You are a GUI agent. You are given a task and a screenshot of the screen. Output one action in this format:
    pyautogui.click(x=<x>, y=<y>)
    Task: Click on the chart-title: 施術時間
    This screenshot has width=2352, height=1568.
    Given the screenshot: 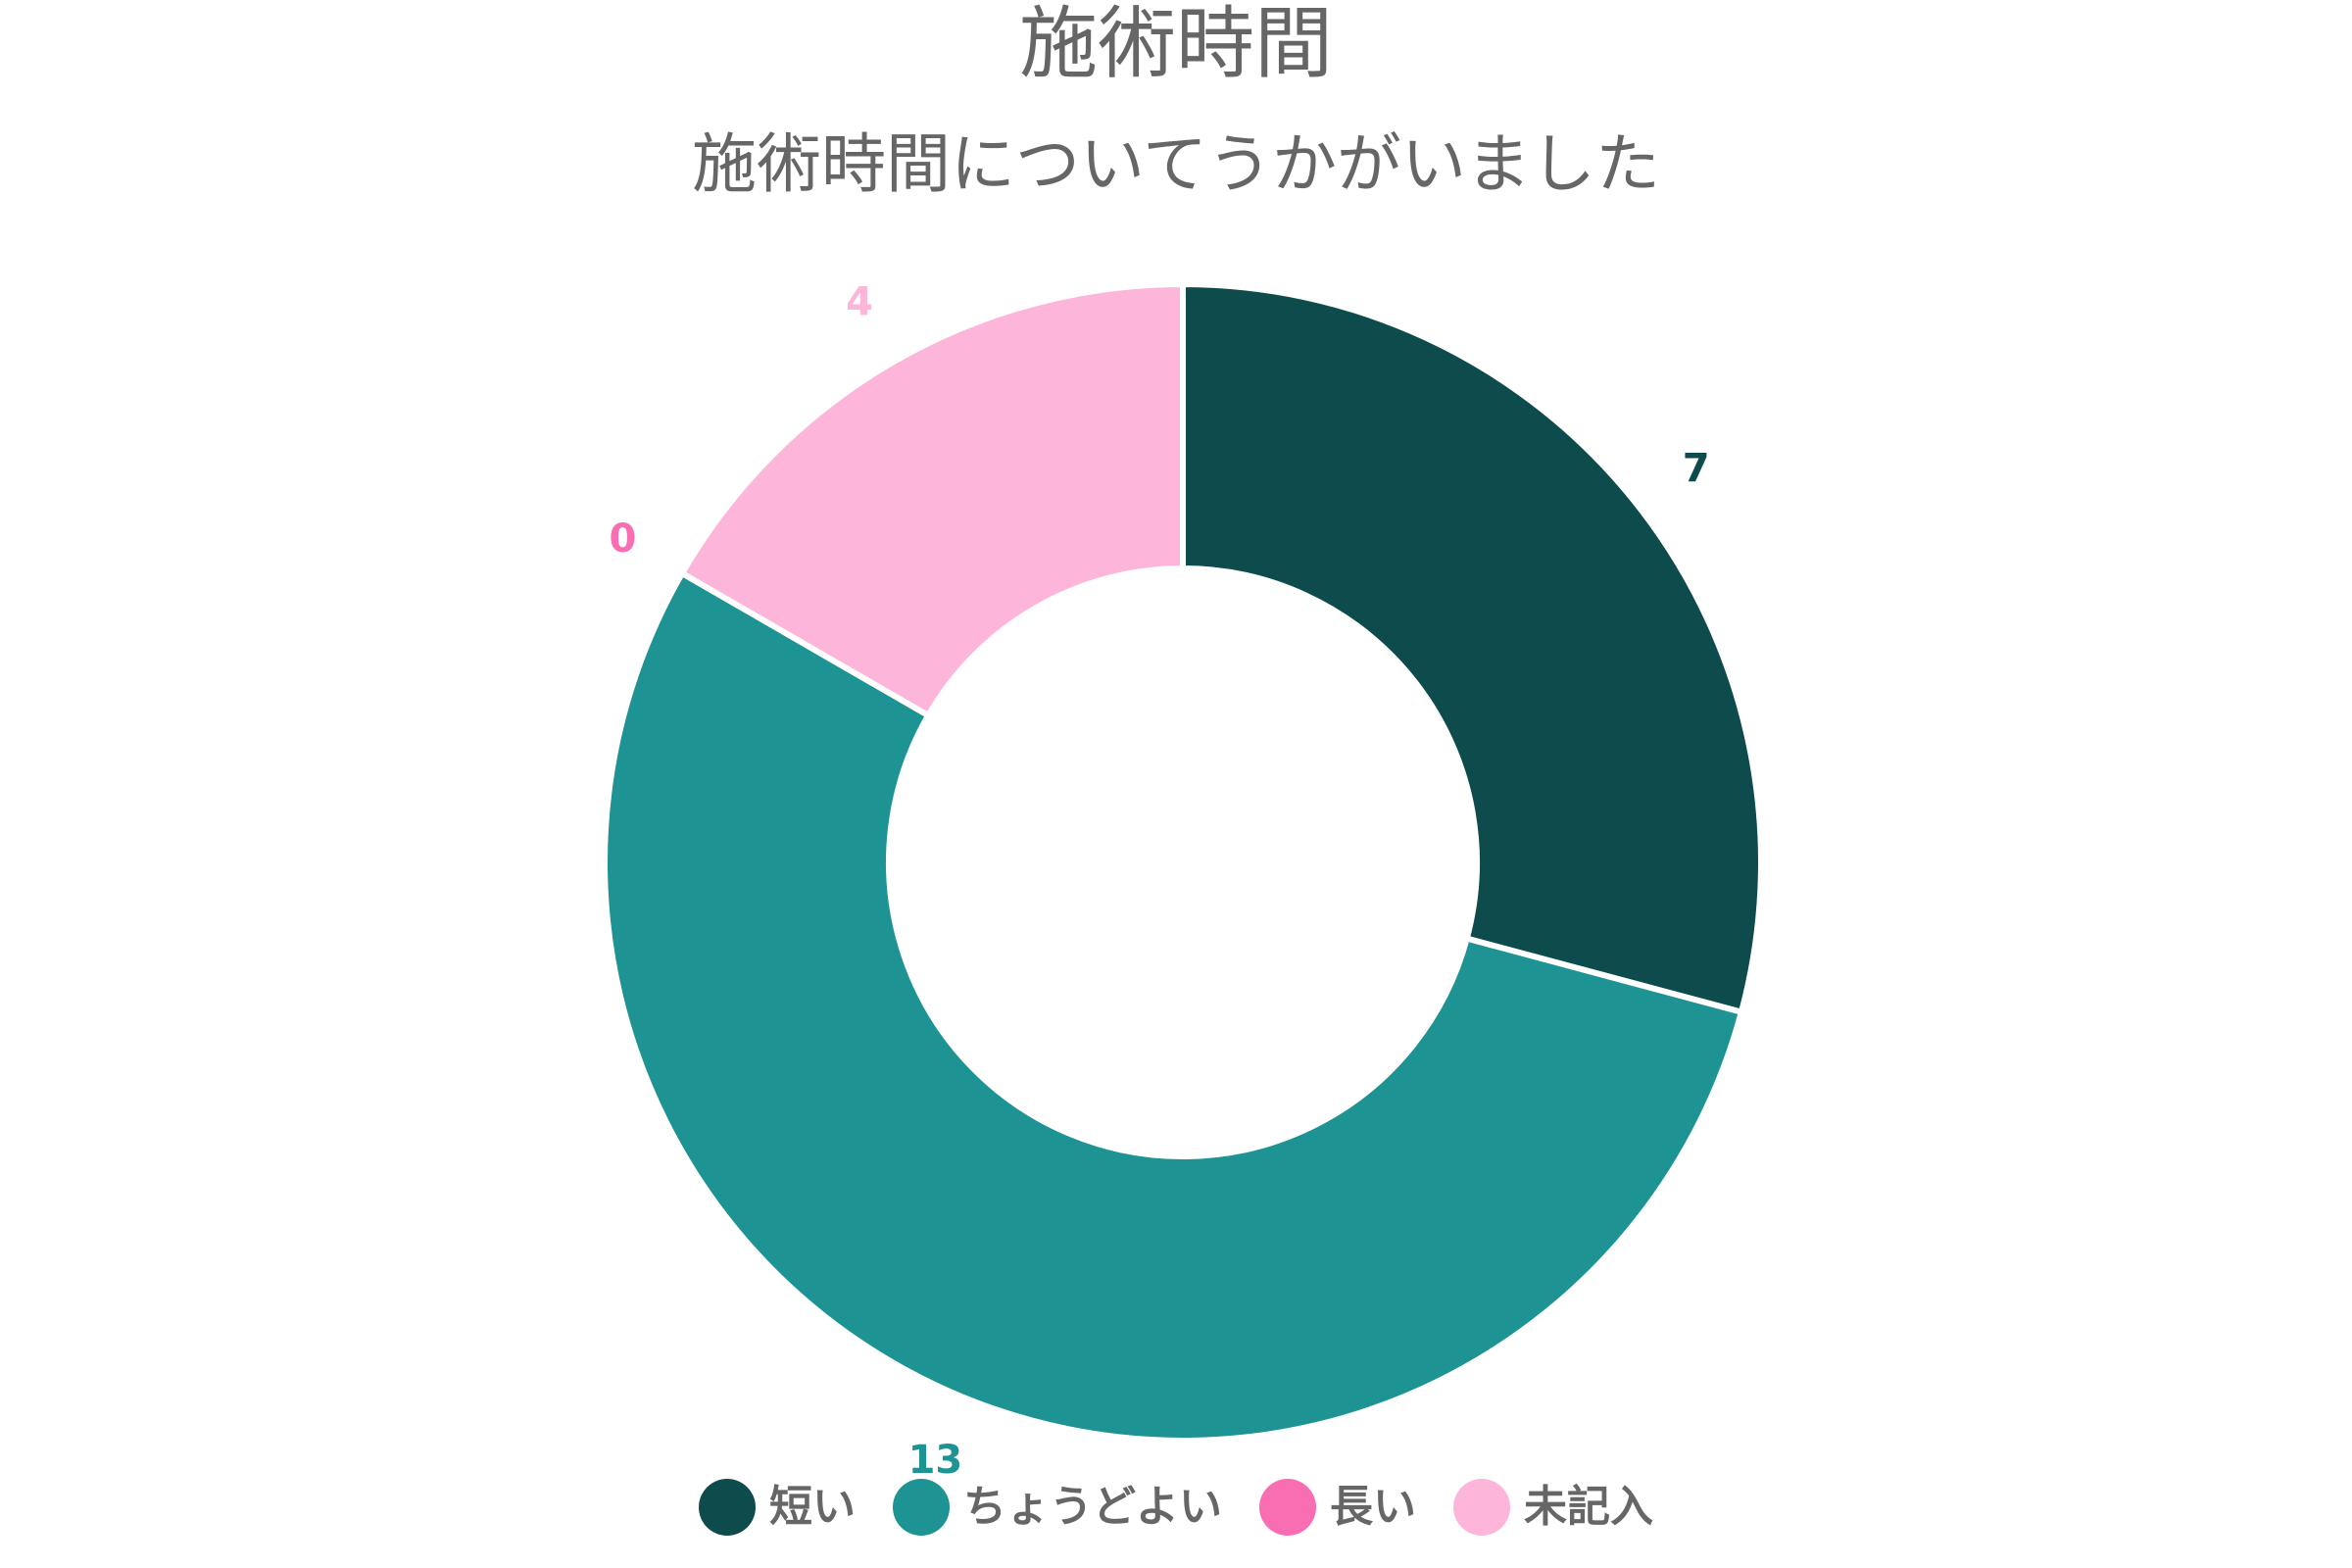 What is the action you would take?
    pyautogui.click(x=1176, y=44)
    